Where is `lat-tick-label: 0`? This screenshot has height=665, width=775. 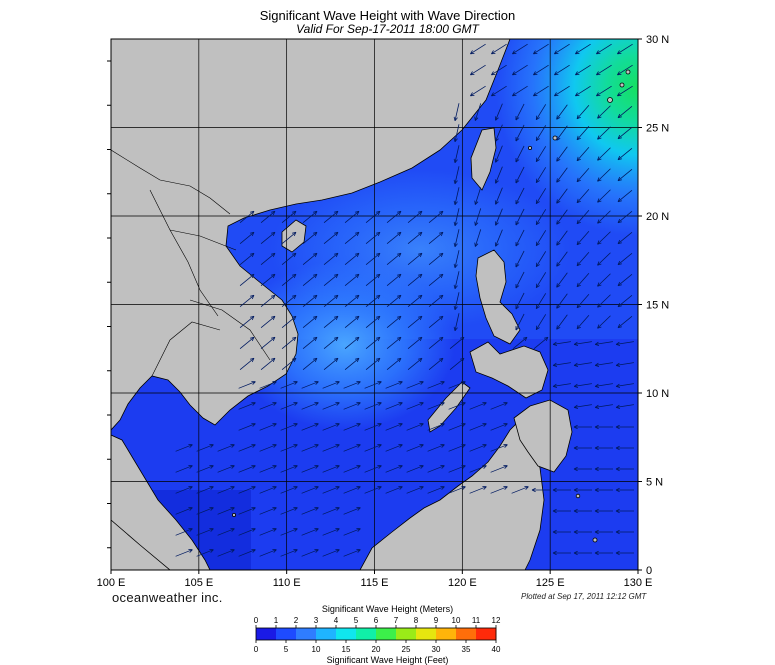 lat-tick-label: 0 is located at coordinates (649, 571).